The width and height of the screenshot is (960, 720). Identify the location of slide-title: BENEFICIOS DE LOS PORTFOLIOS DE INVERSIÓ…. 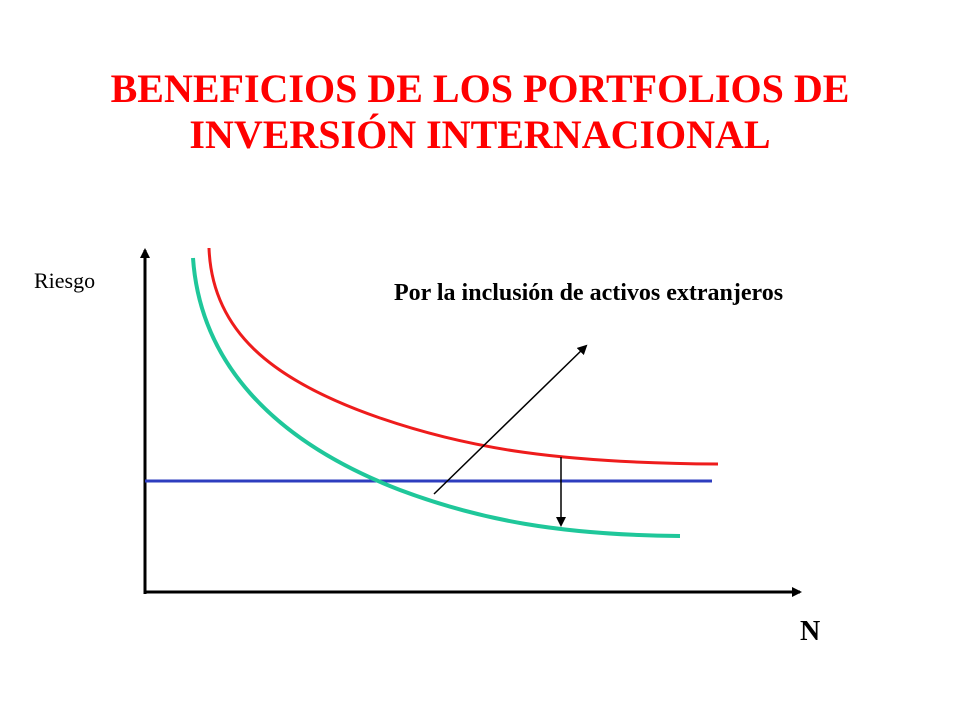
(480, 112).